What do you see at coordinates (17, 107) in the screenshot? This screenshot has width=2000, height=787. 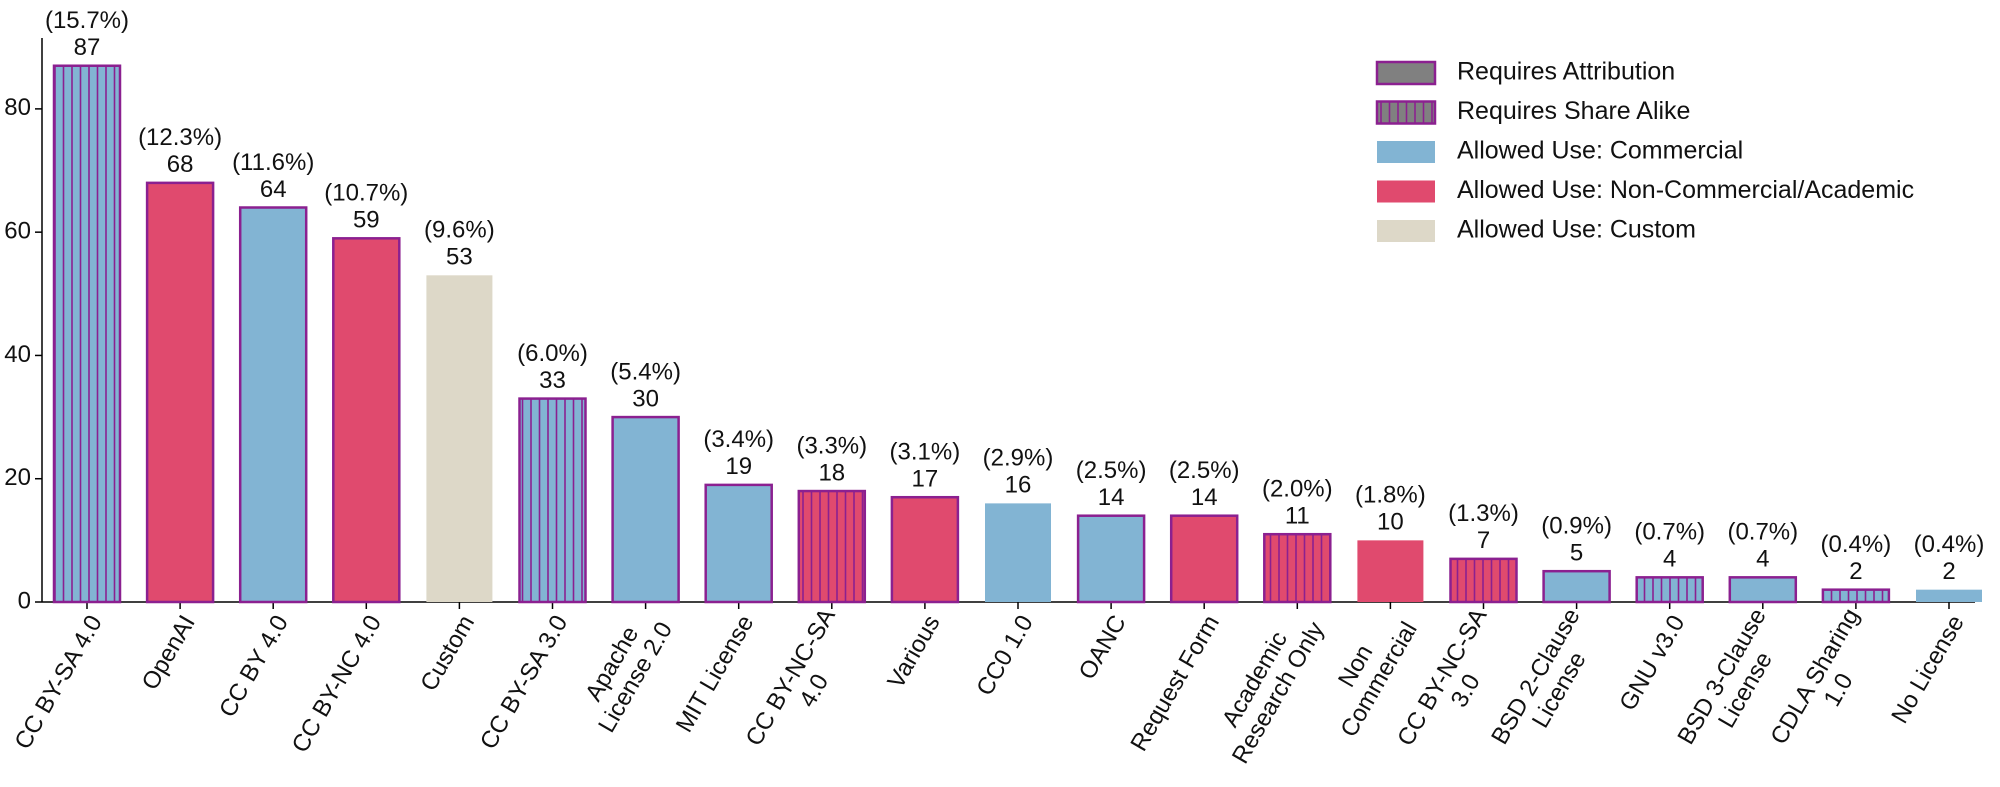 I see `y-tick-label: 80` at bounding box center [17, 107].